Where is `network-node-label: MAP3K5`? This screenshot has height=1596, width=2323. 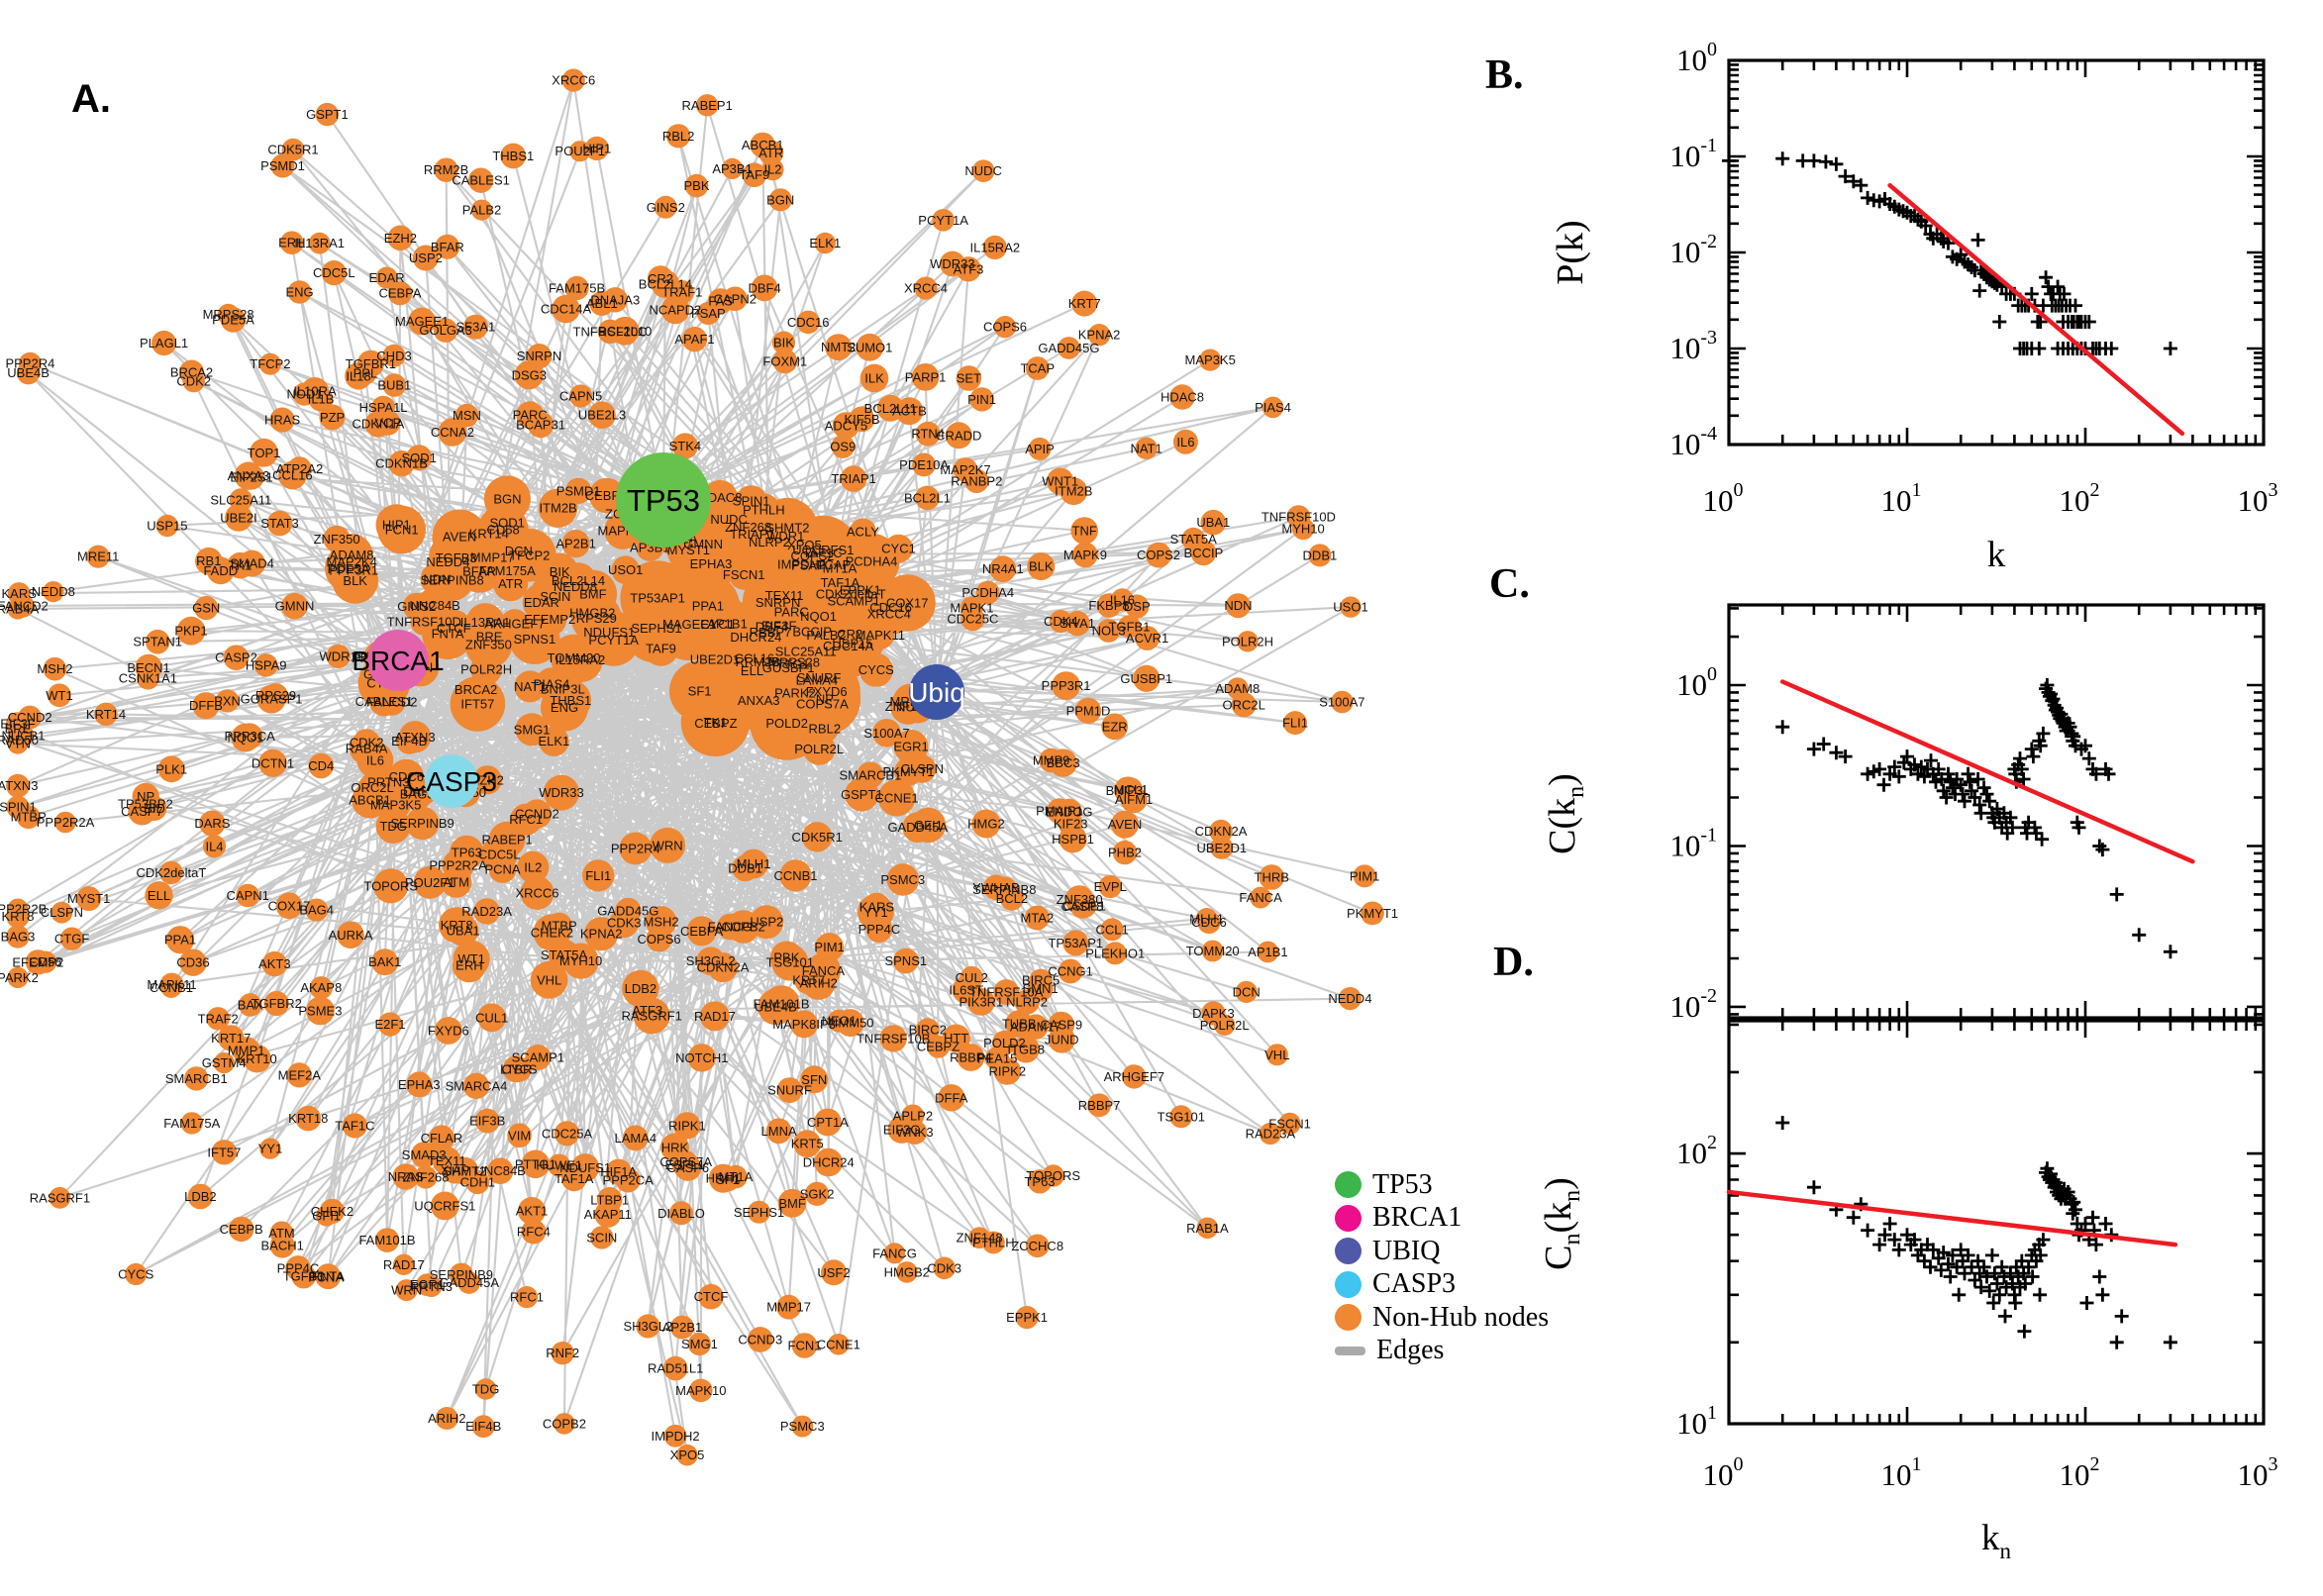
network-node-label: MAP3K5 is located at coordinates (1210, 359).